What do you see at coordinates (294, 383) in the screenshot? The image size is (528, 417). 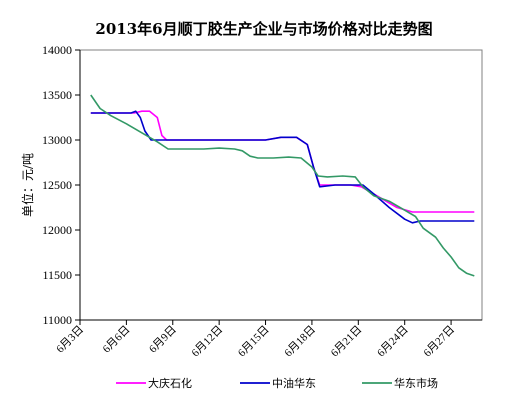 I see `legend-label: 中油华东` at bounding box center [294, 383].